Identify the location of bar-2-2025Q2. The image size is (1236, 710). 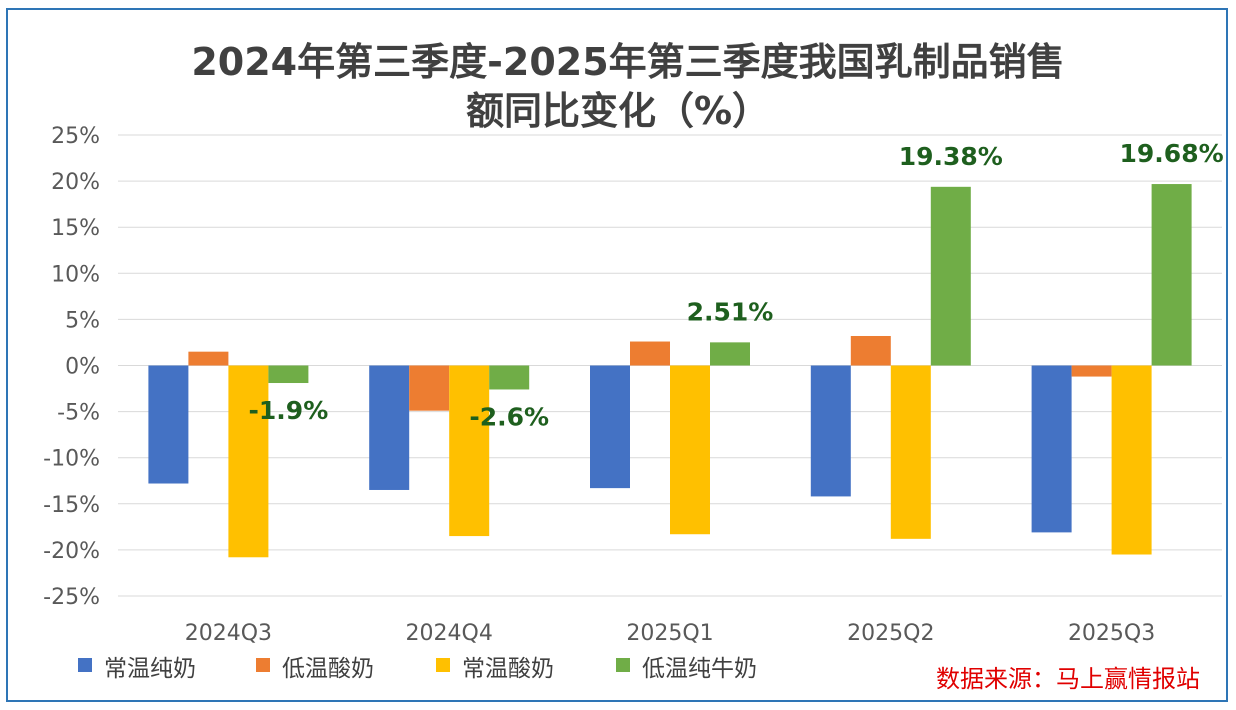
(870, 350).